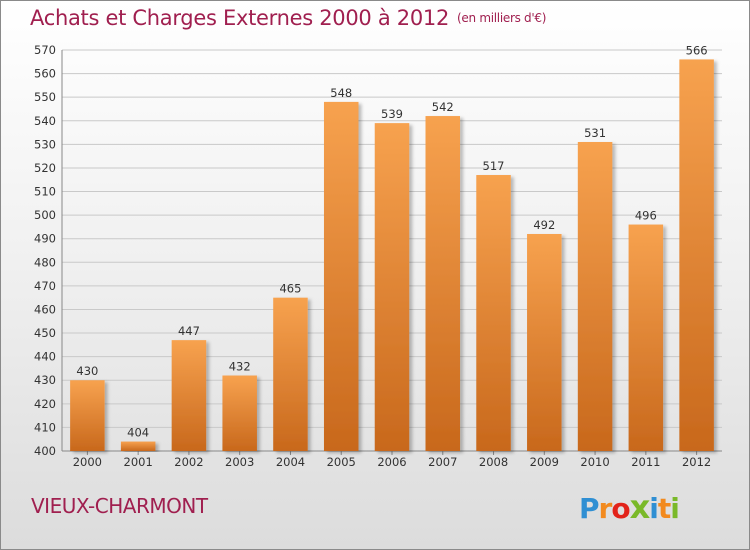  Describe the element at coordinates (697, 50) in the screenshot. I see `value-label: 566` at that location.